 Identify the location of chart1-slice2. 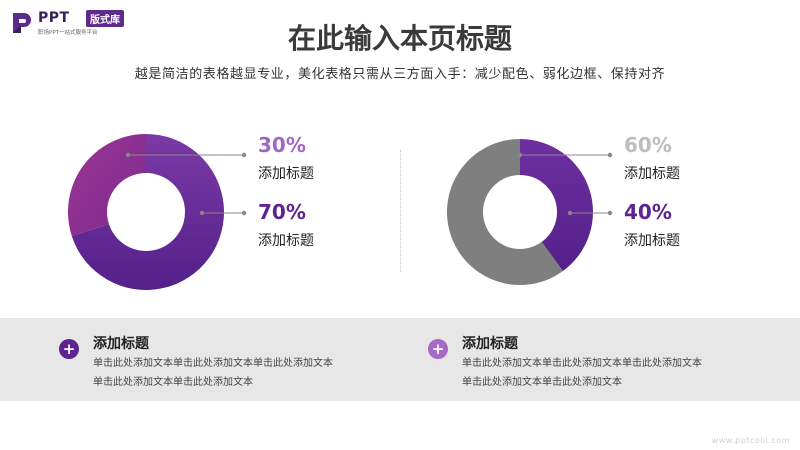
(147, 212).